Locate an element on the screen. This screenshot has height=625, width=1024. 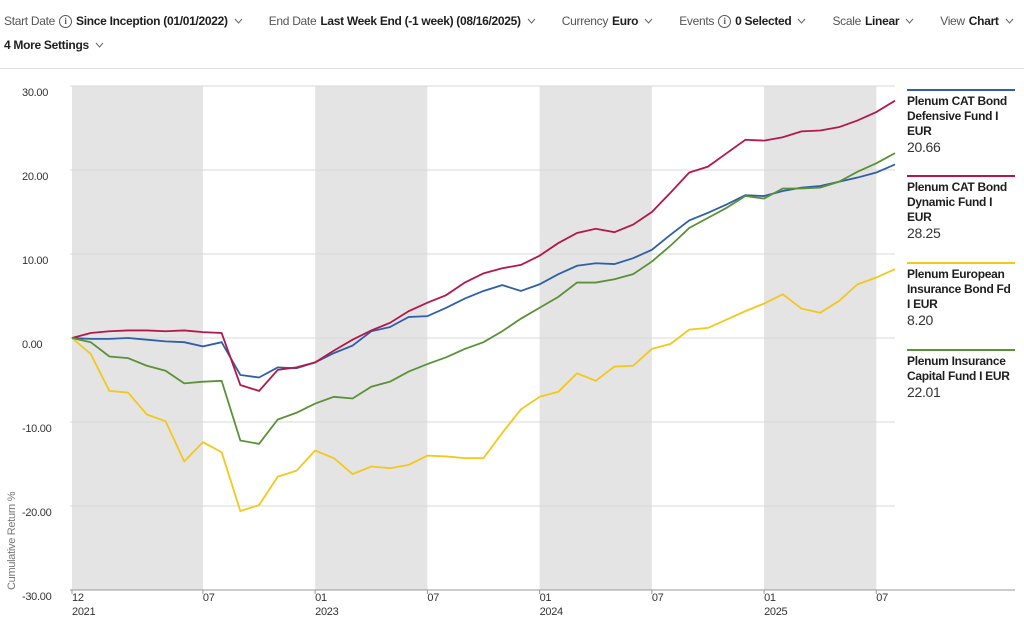
separator is located at coordinates (512, 68).